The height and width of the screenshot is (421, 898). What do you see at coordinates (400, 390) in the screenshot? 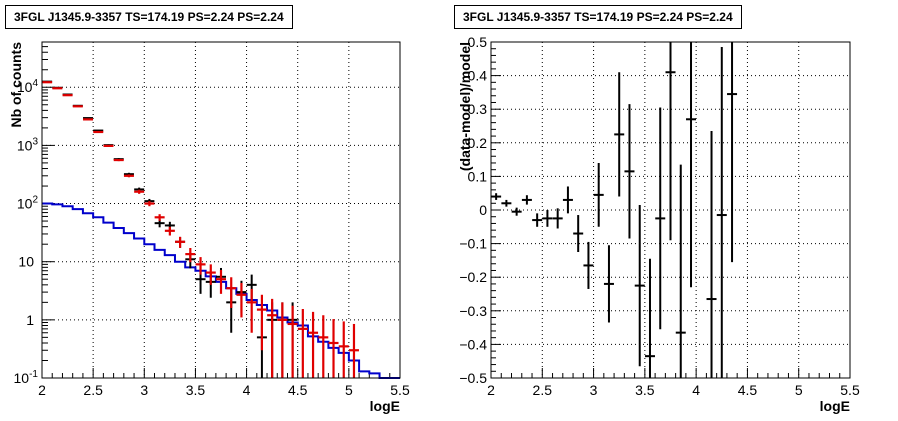
I see `left-x-tick-label: 5.5` at bounding box center [400, 390].